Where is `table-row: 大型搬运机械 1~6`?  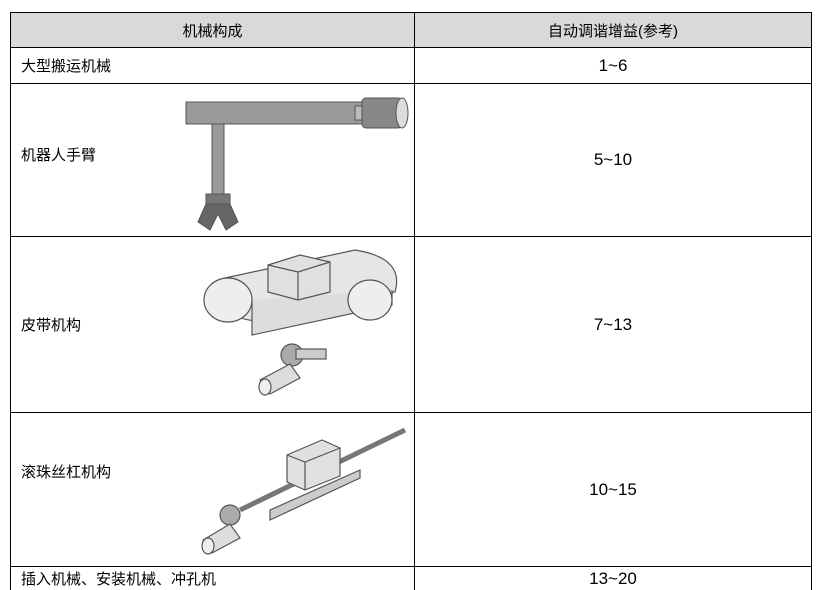
table-row: 大型搬运机械 1~6 is located at coordinates (411, 65).